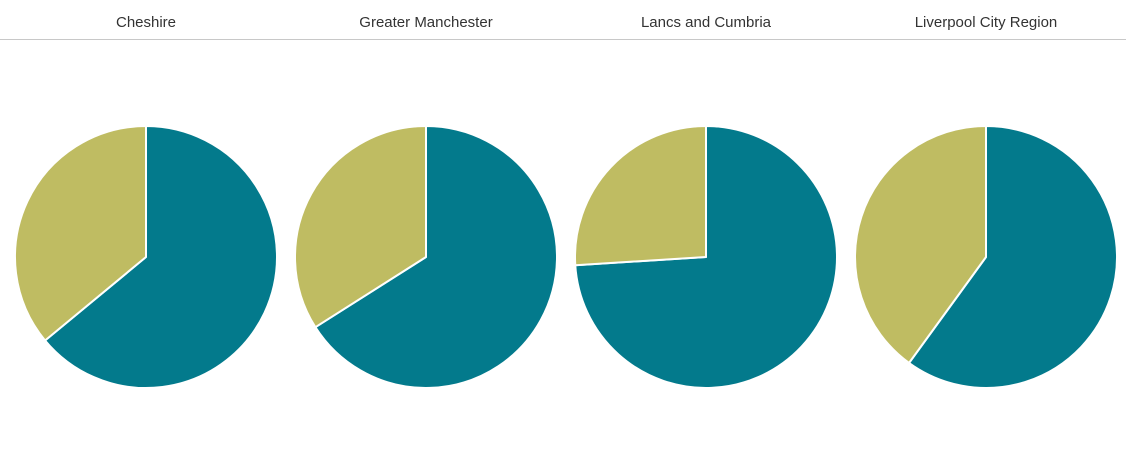  Describe the element at coordinates (986, 22) in the screenshot. I see `panel-title-liverpool-city-region: Liverpool City Region` at that location.